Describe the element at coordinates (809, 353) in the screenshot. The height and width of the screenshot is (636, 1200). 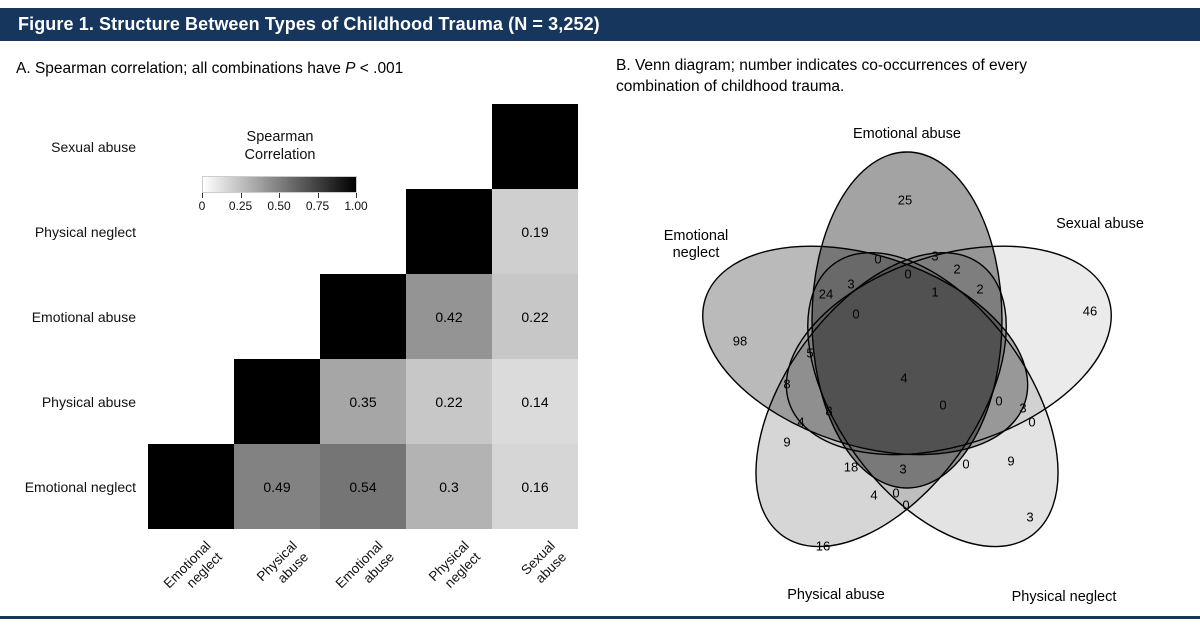
I see `venn-region-count: 5` at that location.